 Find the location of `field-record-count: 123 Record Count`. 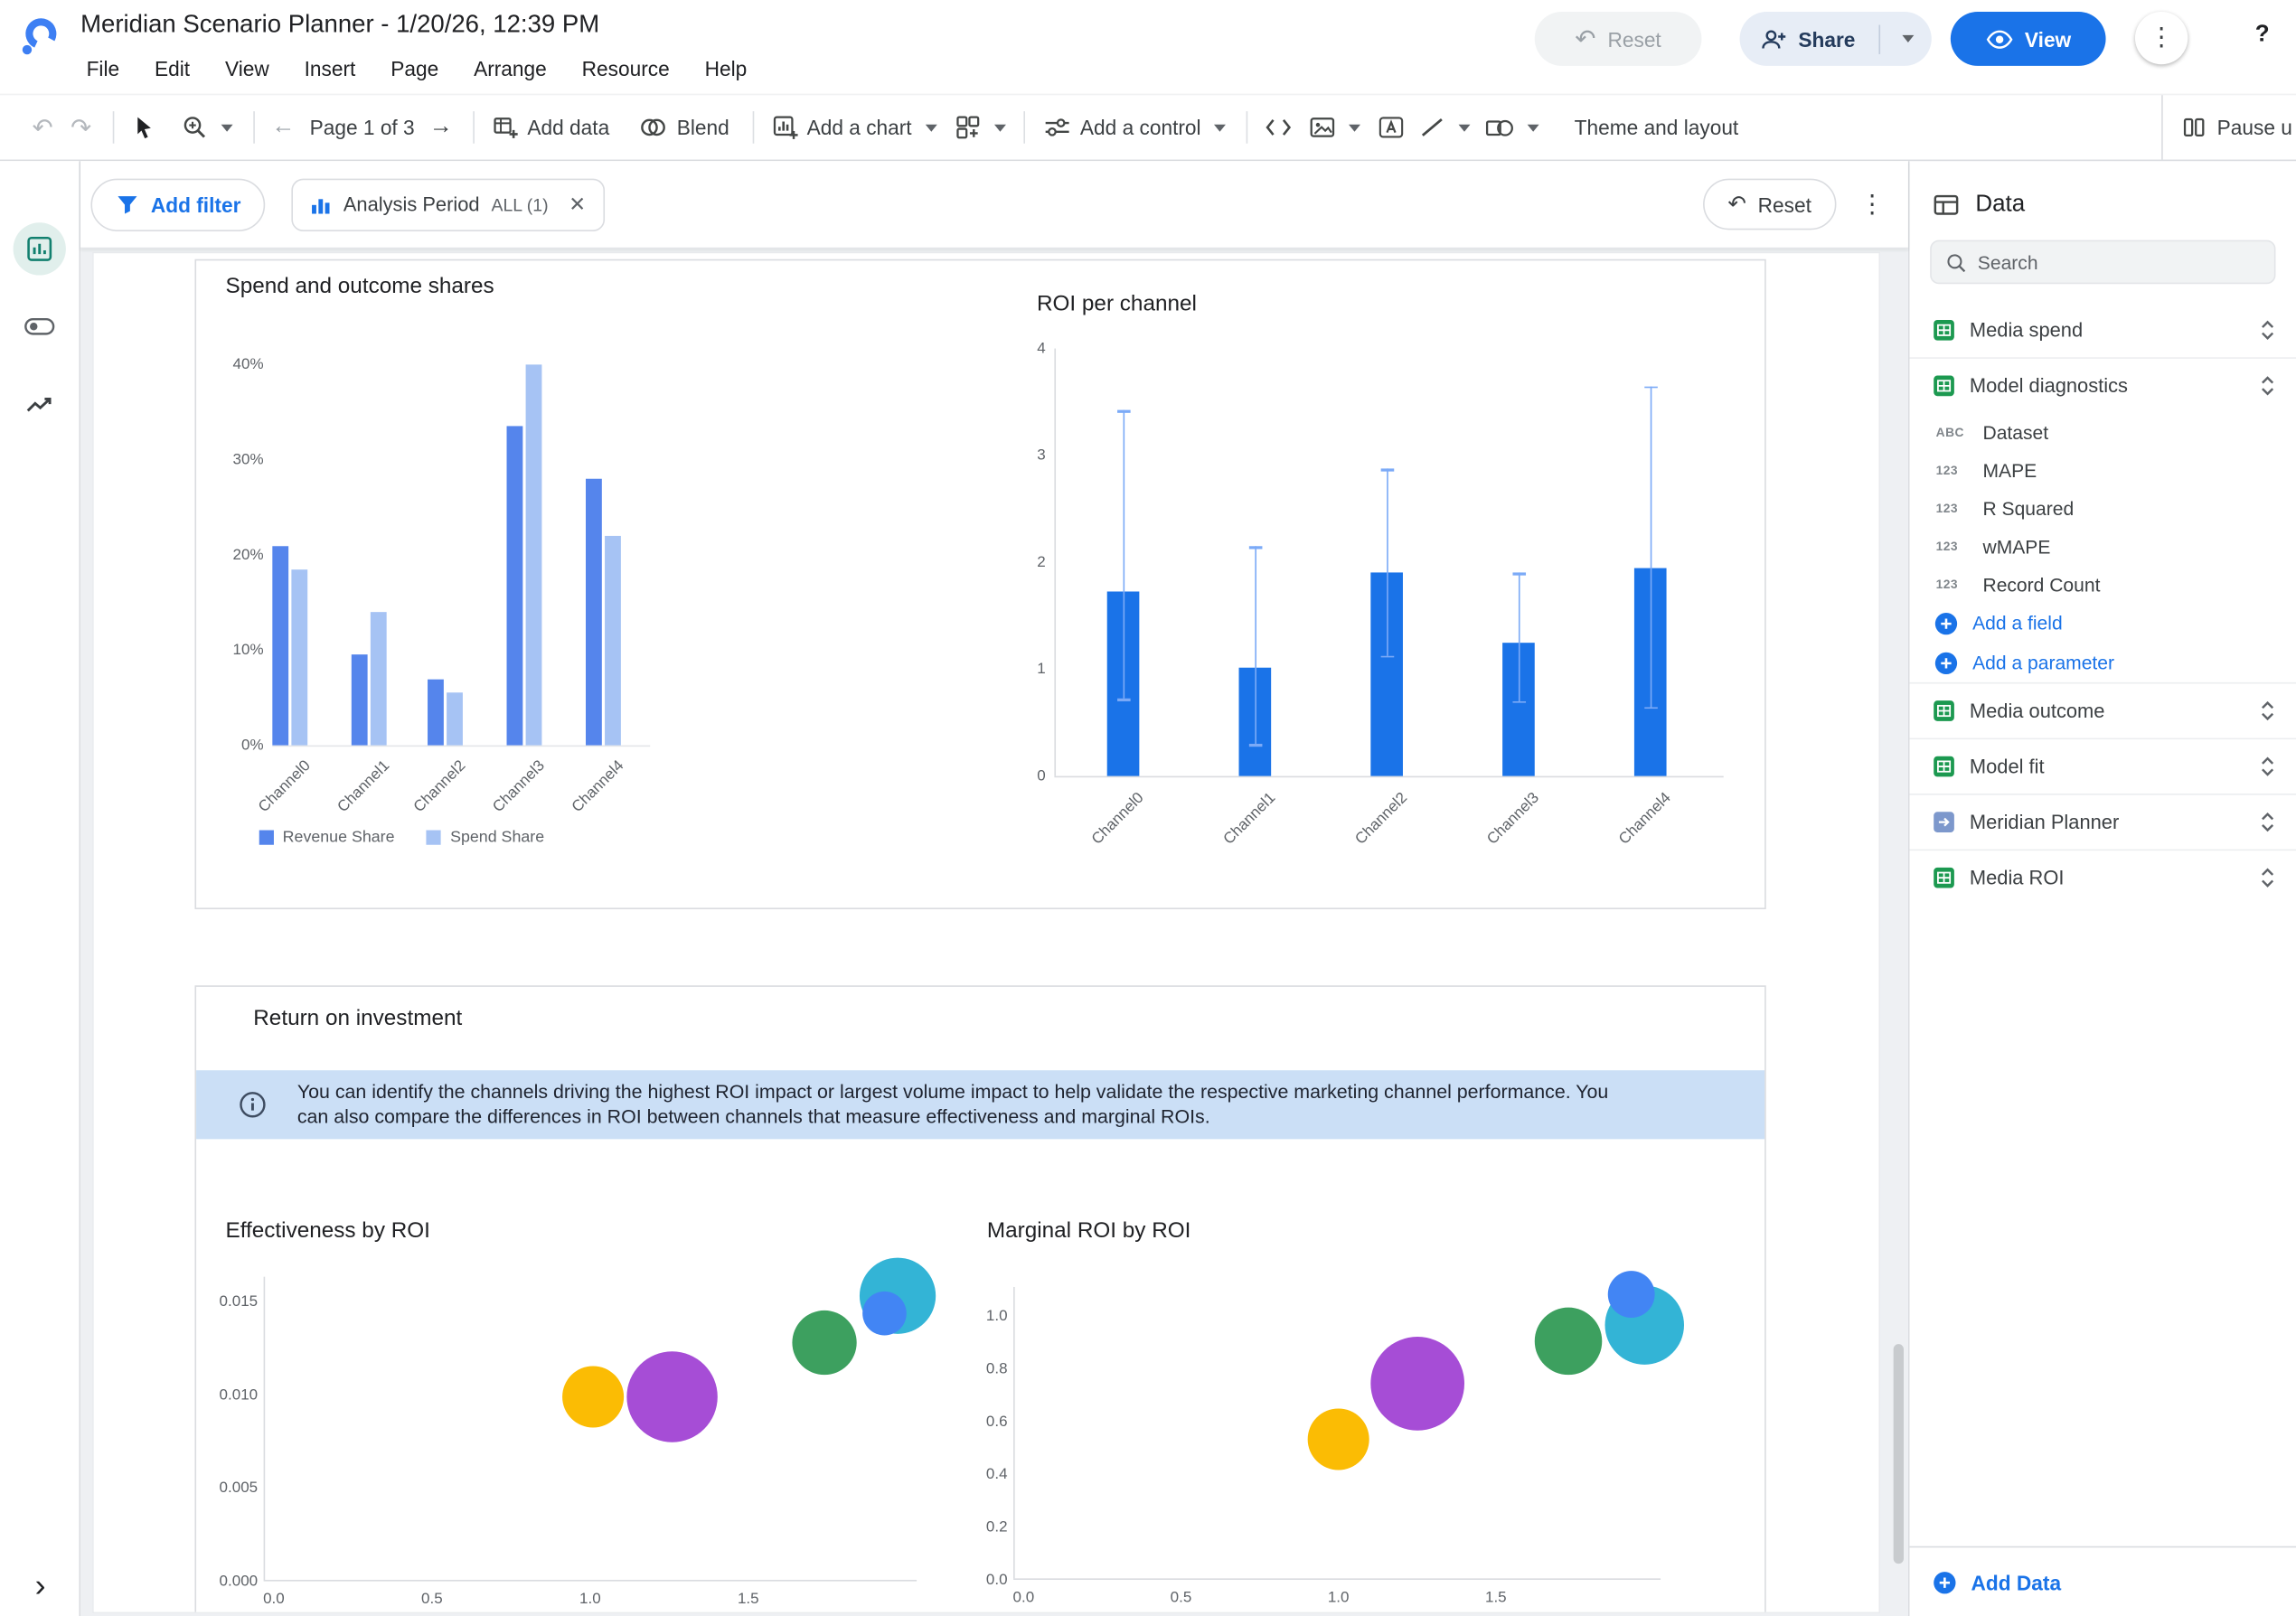

field-record-count: 123 Record Count is located at coordinates (2102, 584).